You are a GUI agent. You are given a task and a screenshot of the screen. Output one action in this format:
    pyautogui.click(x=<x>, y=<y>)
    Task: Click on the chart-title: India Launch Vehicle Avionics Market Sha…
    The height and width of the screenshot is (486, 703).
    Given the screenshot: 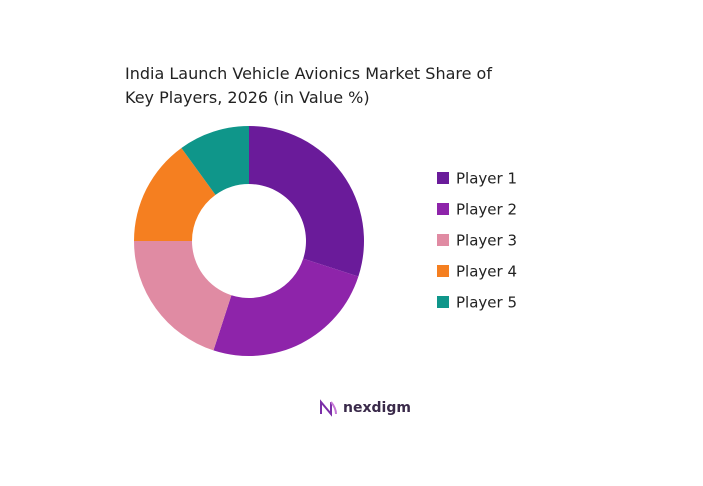 What is the action you would take?
    pyautogui.click(x=308, y=85)
    